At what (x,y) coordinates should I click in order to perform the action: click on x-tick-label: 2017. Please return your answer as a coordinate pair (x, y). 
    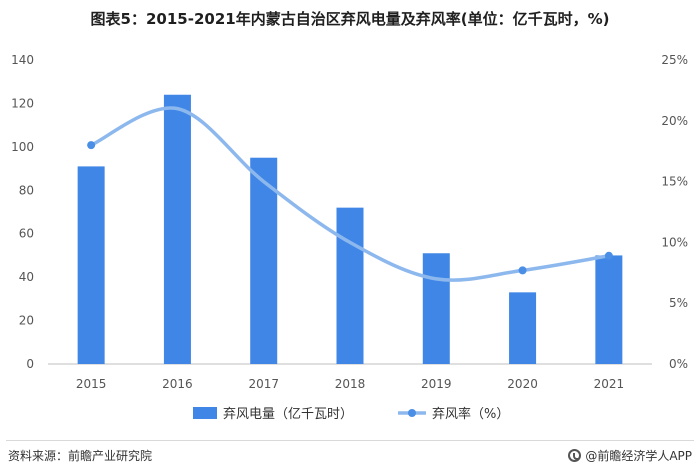
    Looking at the image, I should click on (263, 384).